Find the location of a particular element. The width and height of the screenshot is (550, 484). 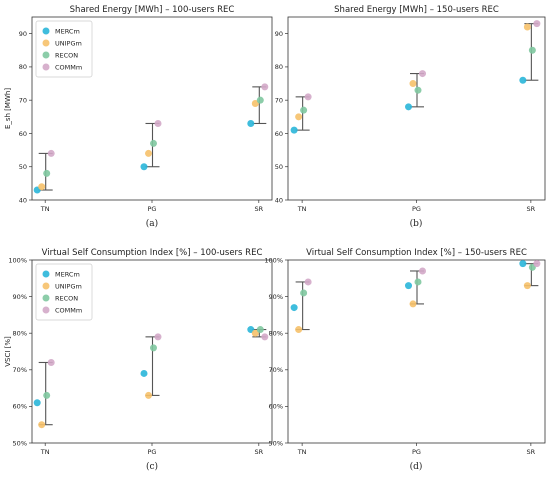

legend-label-recon: RECON is located at coordinates (66, 298).